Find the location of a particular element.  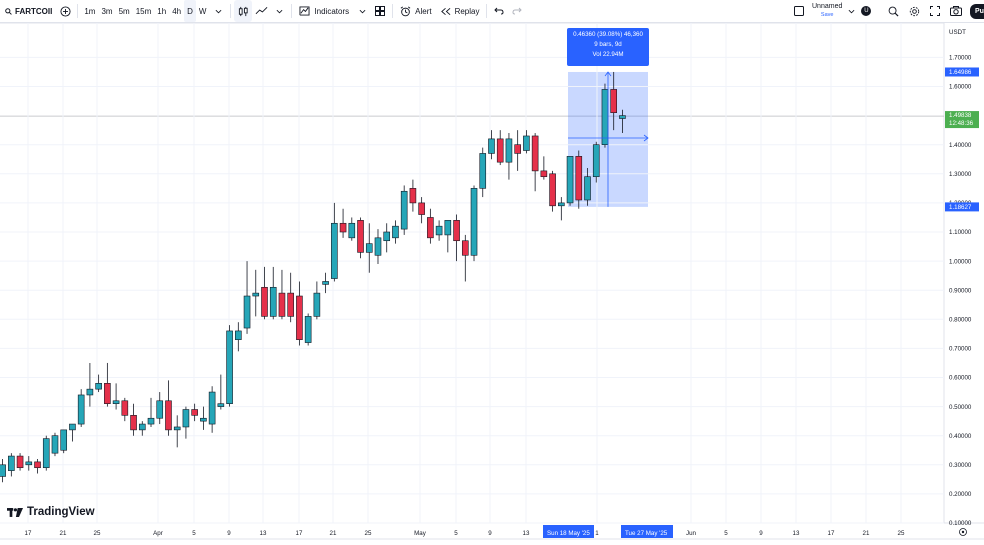

avatar: U is located at coordinates (866, 11).